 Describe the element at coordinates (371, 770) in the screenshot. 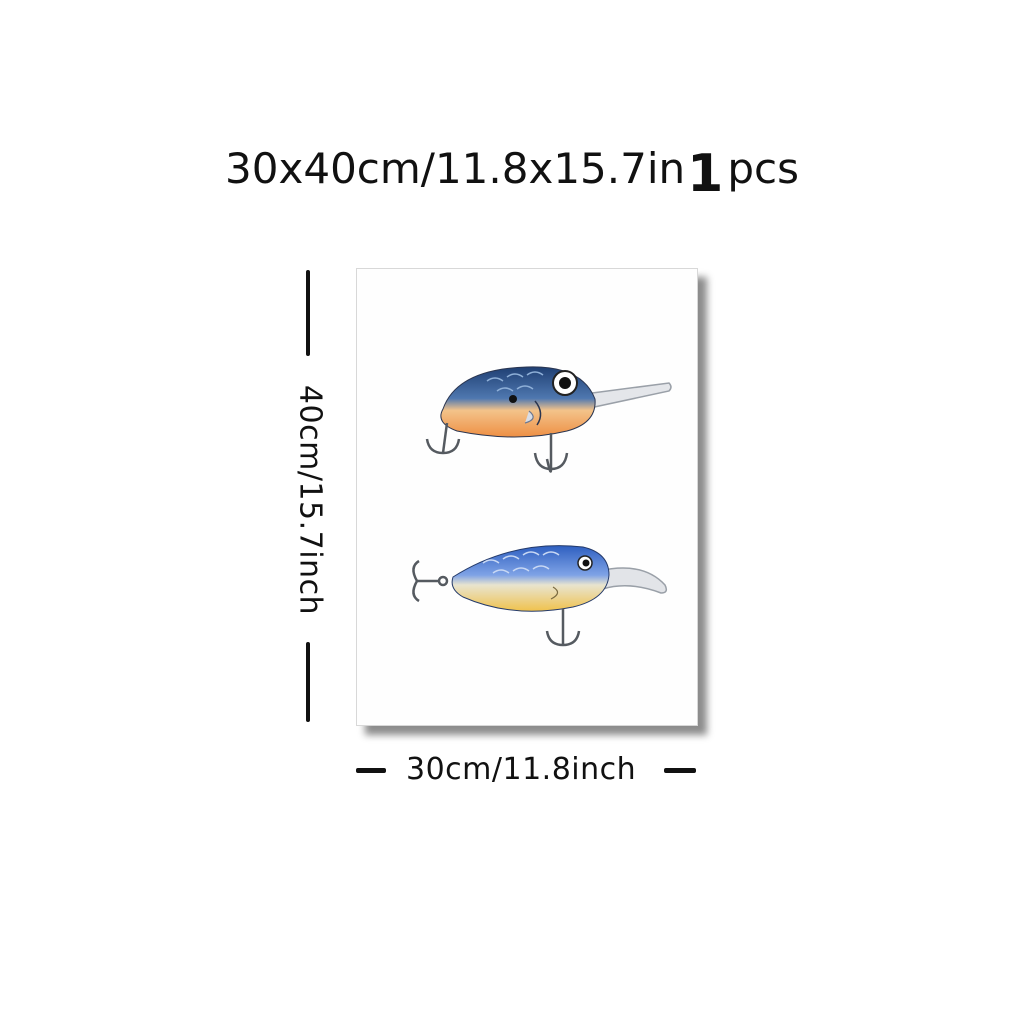

I see `width-marker-left-dash` at that location.